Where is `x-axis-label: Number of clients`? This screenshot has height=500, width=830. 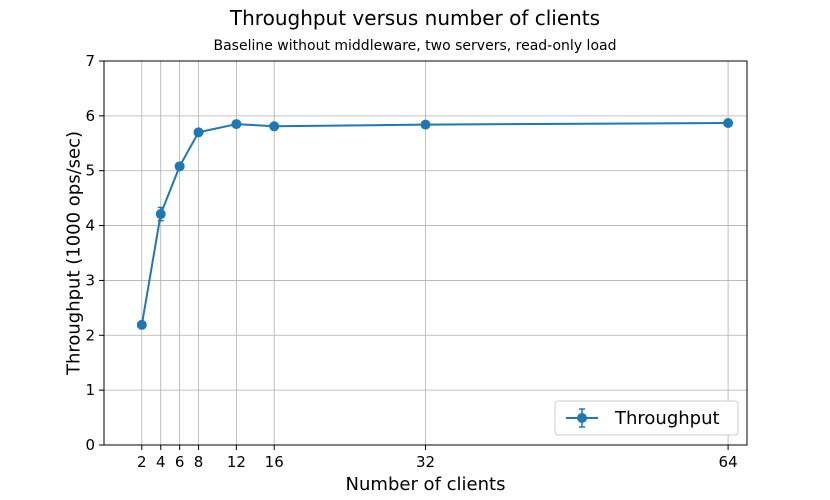
x-axis-label: Number of clients is located at coordinates (426, 484).